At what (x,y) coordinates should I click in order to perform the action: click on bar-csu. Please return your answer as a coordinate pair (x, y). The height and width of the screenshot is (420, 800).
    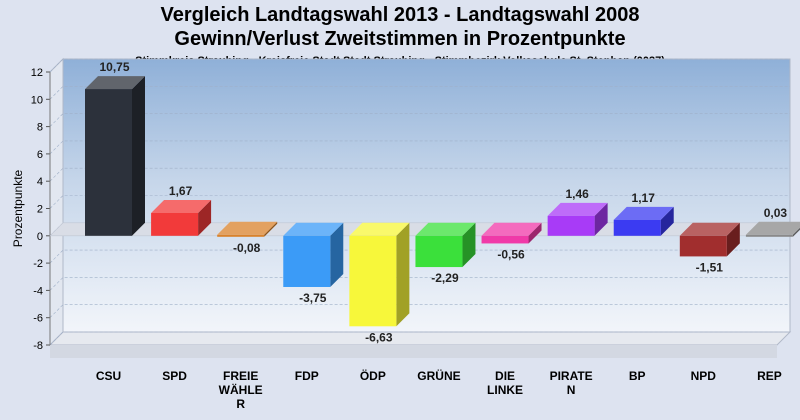
    Looking at the image, I should click on (115, 156).